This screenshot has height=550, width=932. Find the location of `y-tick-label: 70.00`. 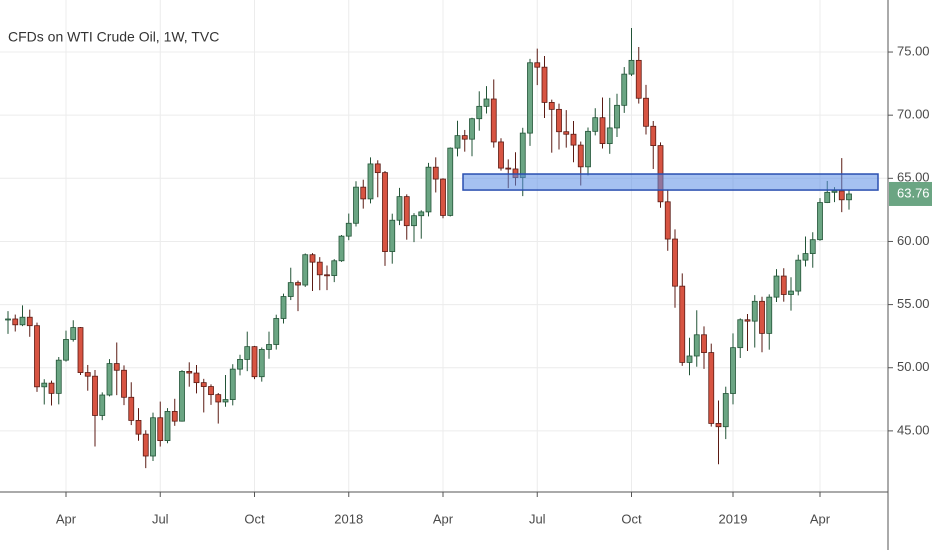

y-tick-label: 70.00 is located at coordinates (913, 114).